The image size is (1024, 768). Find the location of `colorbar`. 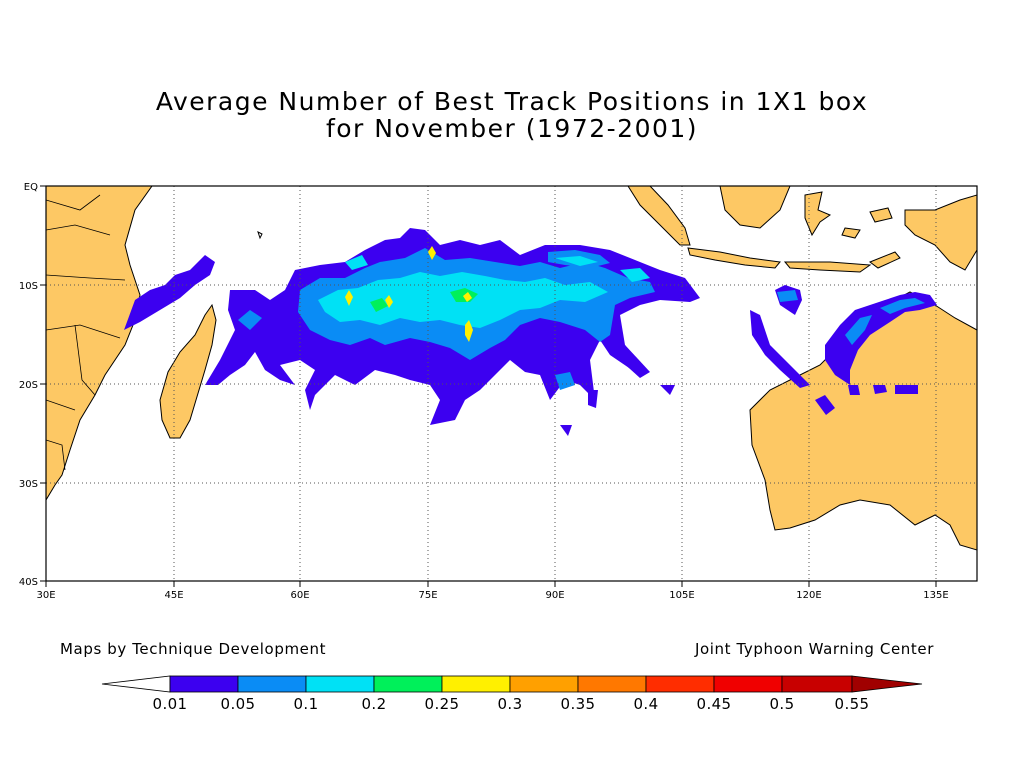

colorbar is located at coordinates (512, 684).